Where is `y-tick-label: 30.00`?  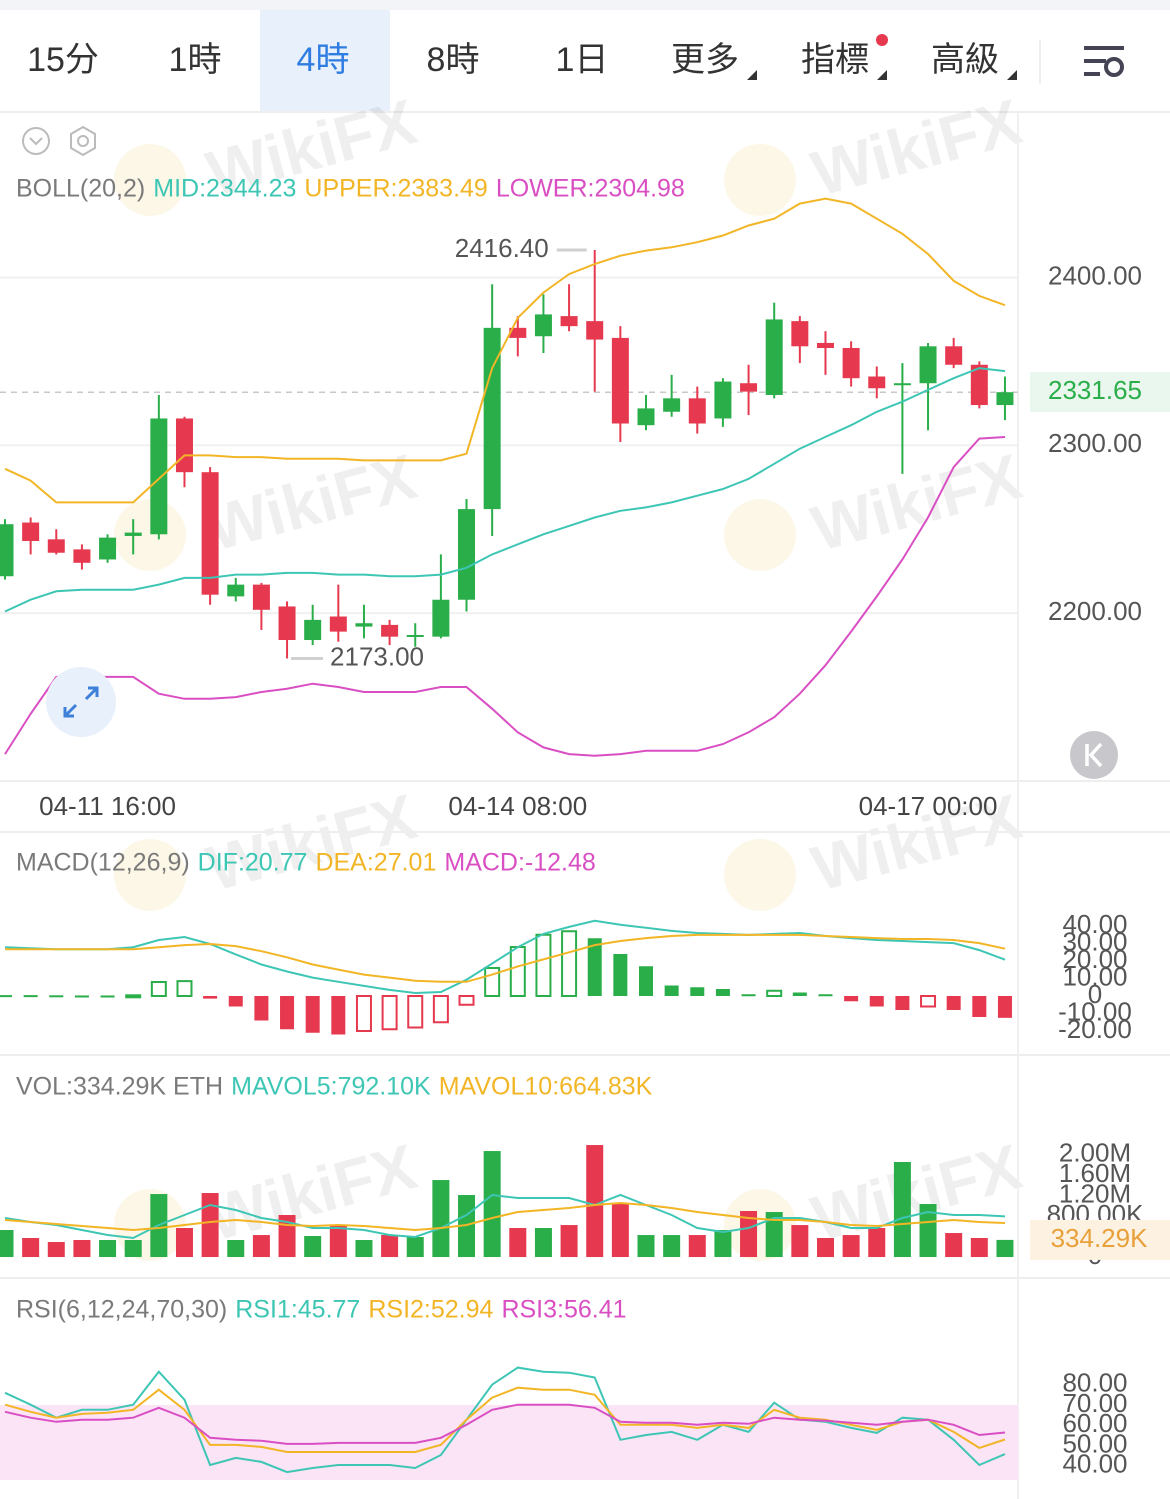
y-tick-label: 30.00 is located at coordinates (1094, 941).